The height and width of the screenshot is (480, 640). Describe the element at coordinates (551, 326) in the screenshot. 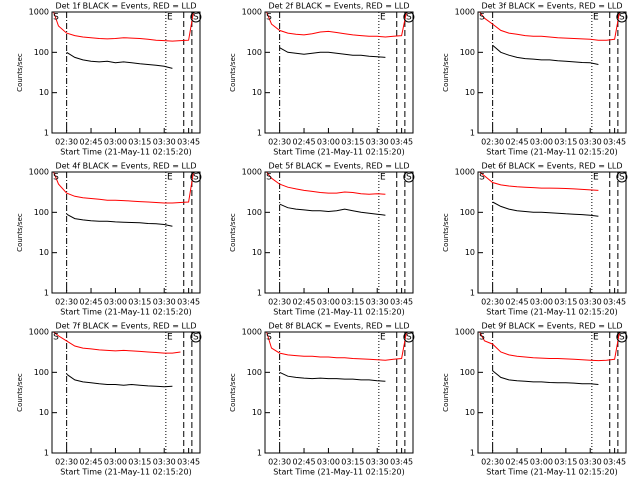

I see `panel-title: Det 9f BLACK = Events, RED = LLD` at that location.